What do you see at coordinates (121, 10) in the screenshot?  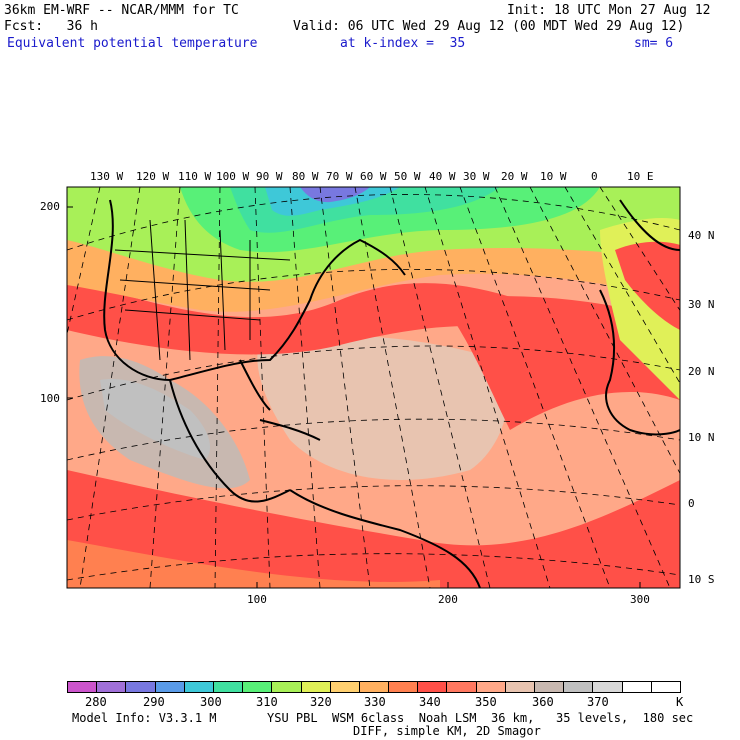 I see `model-title: 36km EM-WRF -- NCAR/MMM for TC` at bounding box center [121, 10].